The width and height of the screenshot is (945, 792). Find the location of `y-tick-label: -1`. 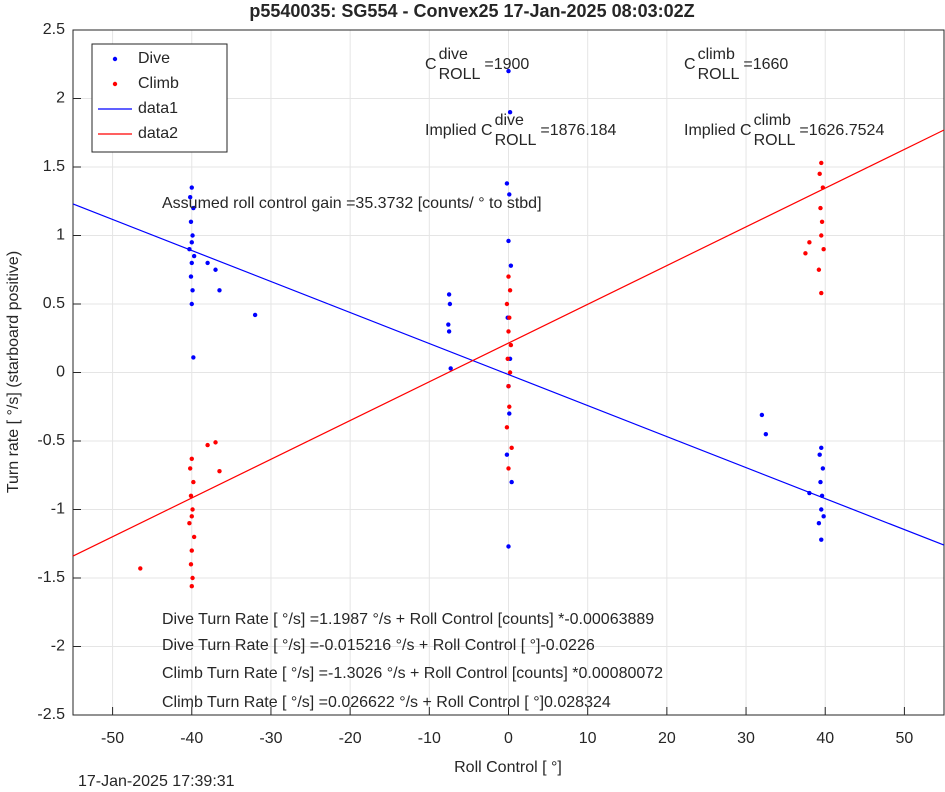

y-tick-label: -1 is located at coordinates (58, 509).